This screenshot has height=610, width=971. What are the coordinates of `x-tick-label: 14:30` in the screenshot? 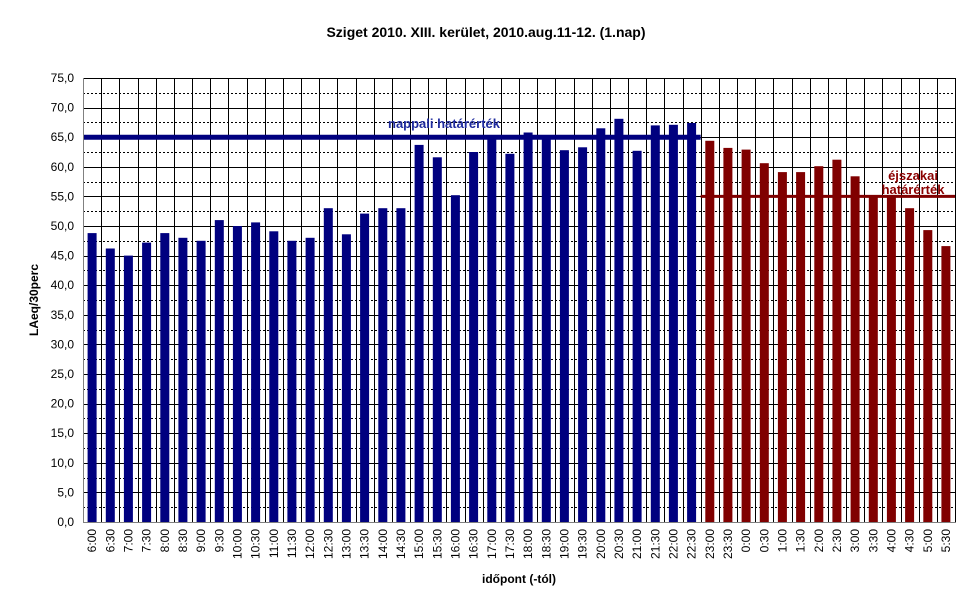 It's located at (401, 544).